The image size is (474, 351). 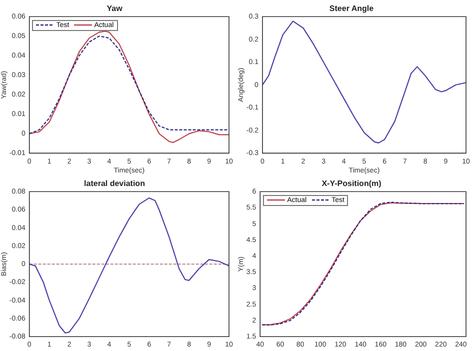 What do you see at coordinates (115, 9) in the screenshot?
I see `chart-title: Yaw` at bounding box center [115, 9].